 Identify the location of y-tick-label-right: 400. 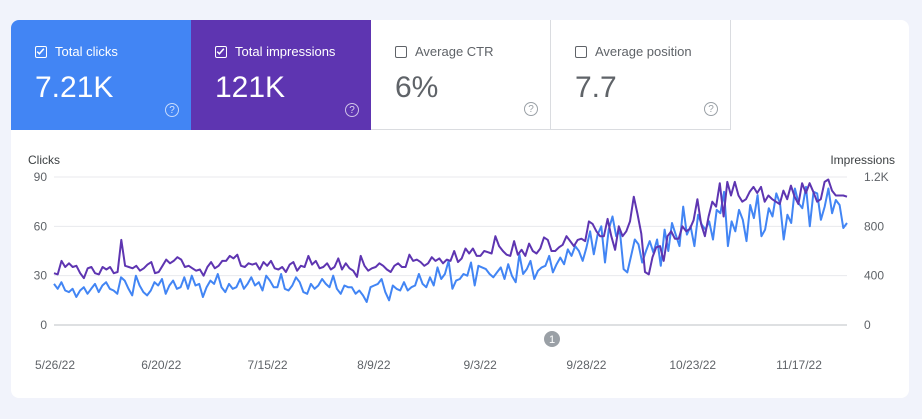
(874, 276).